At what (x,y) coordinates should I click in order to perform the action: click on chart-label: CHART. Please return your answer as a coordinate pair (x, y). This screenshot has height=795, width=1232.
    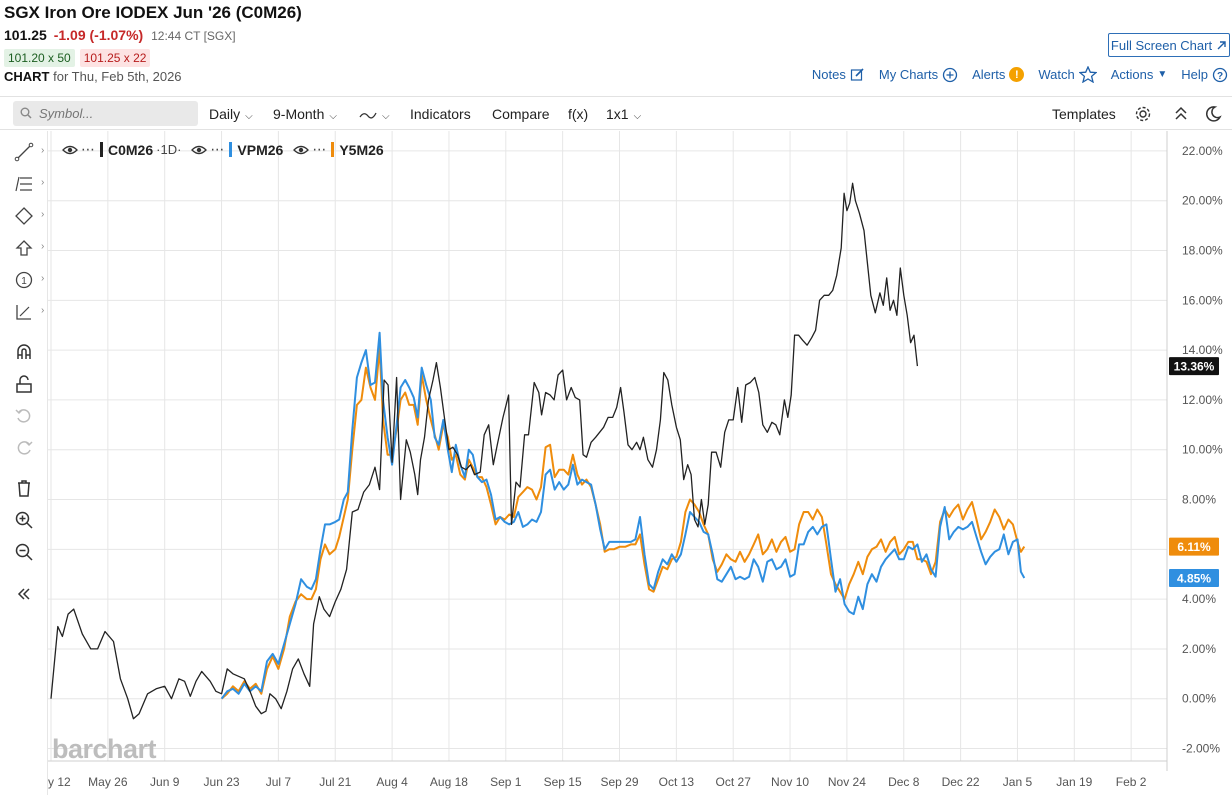
    Looking at the image, I should click on (27, 76).